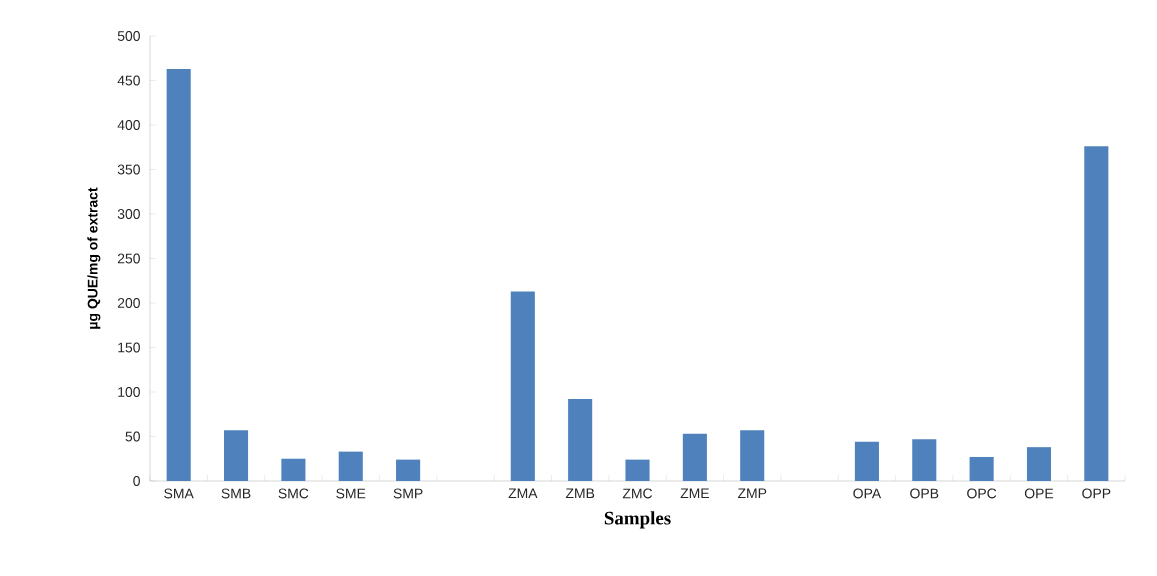  I want to click on x-axis-title: Samples, so click(637, 520).